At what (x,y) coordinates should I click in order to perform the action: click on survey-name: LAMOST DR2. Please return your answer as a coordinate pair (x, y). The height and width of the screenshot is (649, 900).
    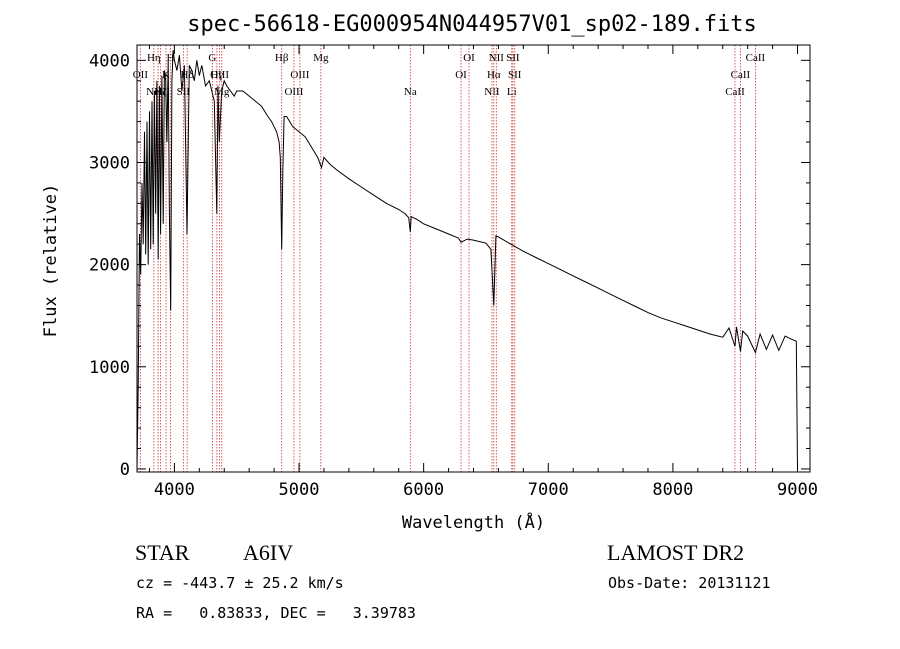
    Looking at the image, I should click on (676, 552).